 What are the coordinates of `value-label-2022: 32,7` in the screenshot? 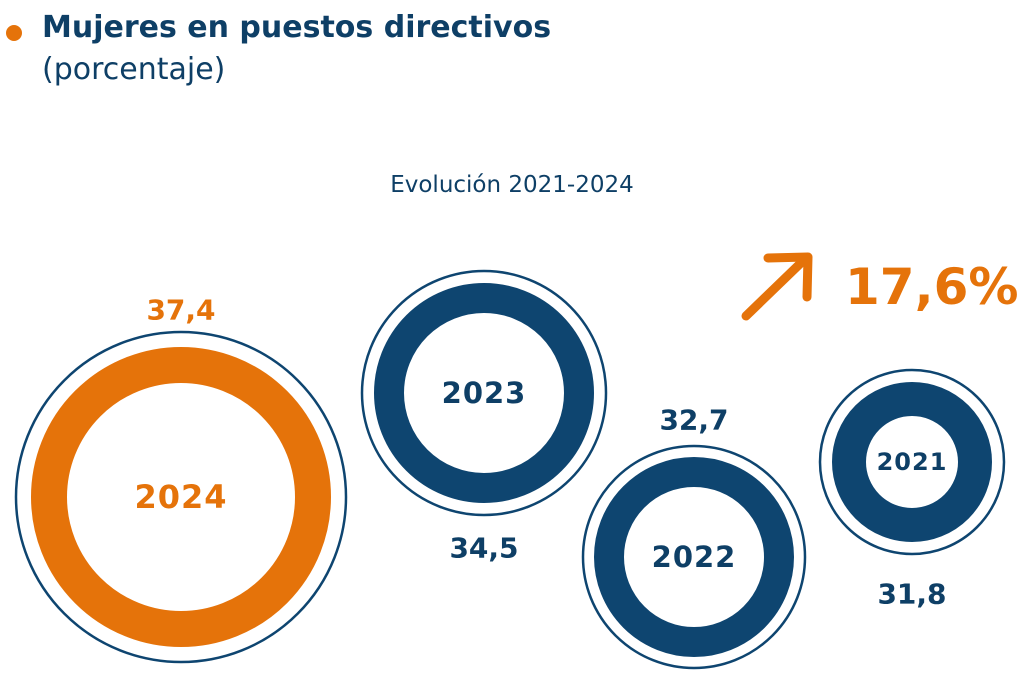 It's located at (693, 420).